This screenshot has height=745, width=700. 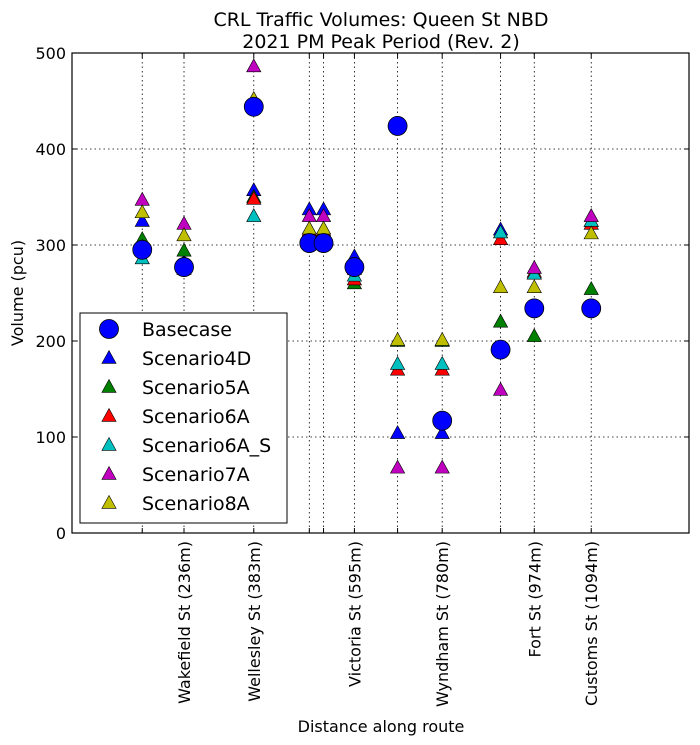 What do you see at coordinates (184, 622) in the screenshot?
I see `x-tick-label: Wakefield St (236m)` at bounding box center [184, 622].